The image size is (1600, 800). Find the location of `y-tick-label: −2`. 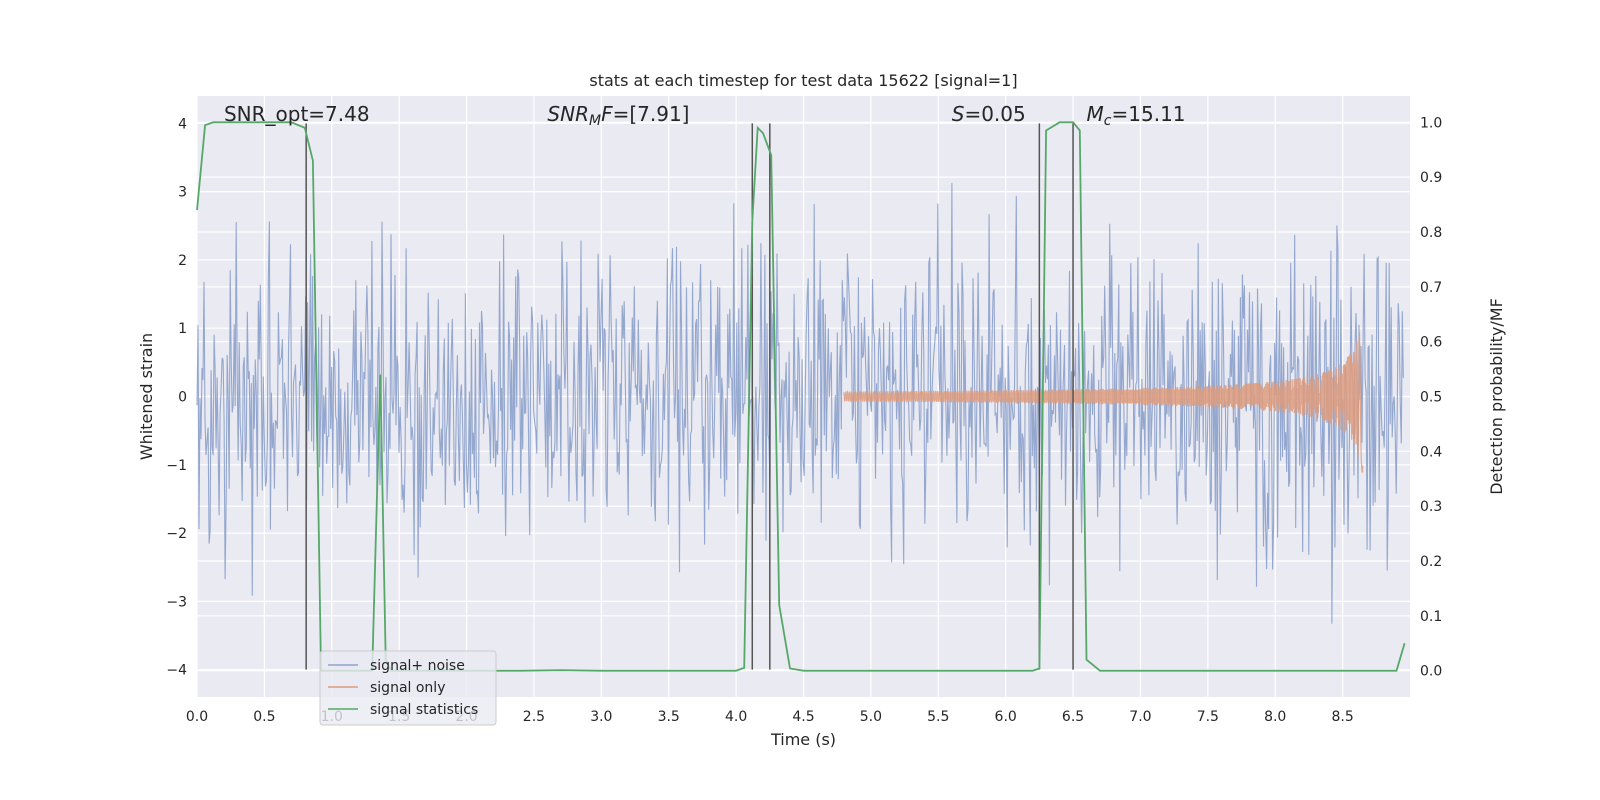

y-tick-label: −2 is located at coordinates (176, 534).